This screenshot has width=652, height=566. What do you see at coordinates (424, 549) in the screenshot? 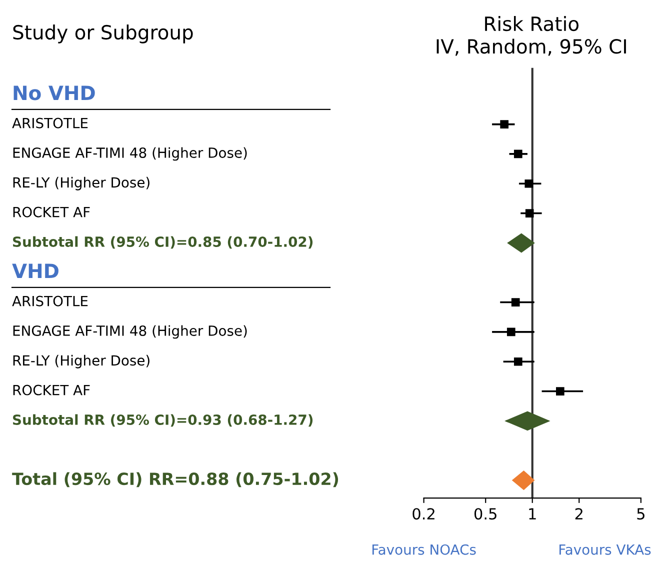
I see `text: Favours NOACs` at bounding box center [424, 549].